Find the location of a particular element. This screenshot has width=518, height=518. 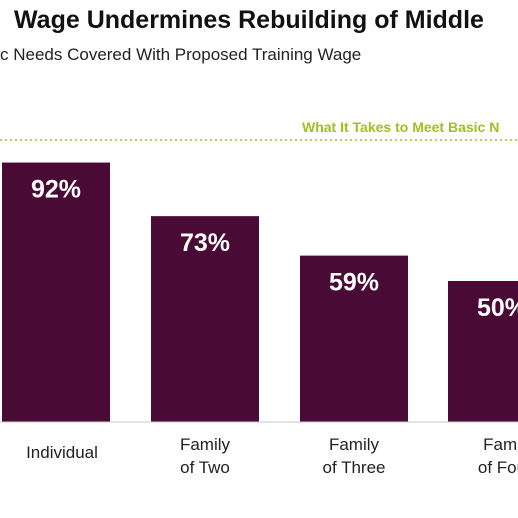

bar-value-label: 92% is located at coordinates (56, 190).